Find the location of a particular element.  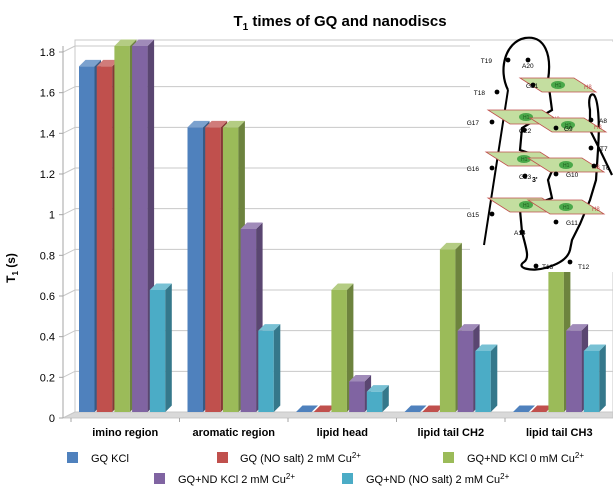

chart-title: T1 times of GQ and nanodiscs is located at coordinates (339, 23).